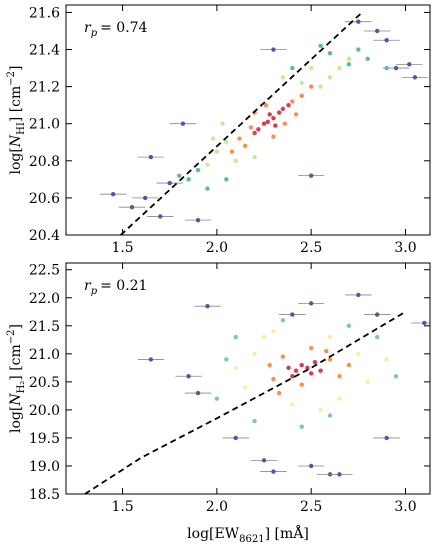  I want to click on x-tick-label: 3.0, so click(405, 507).